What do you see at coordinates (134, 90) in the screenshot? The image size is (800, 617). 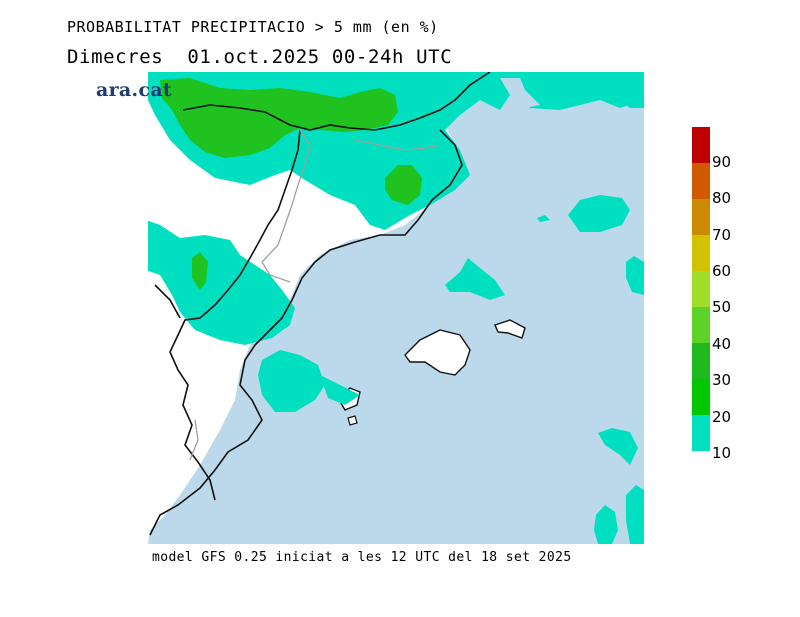 I see `ara-cat-logo: ara.cat` at bounding box center [134, 90].